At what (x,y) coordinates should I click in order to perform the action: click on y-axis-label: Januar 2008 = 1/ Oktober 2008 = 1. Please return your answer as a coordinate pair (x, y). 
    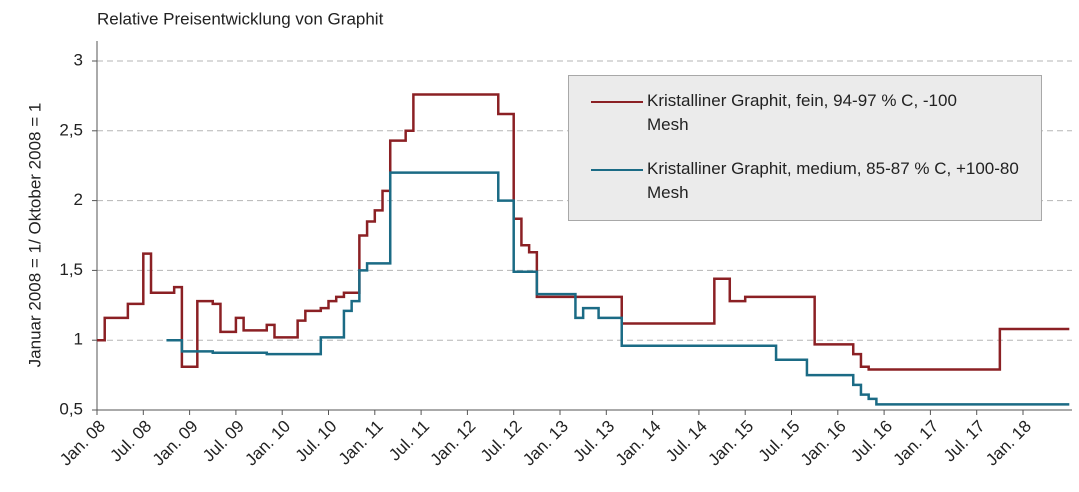
    Looking at the image, I should click on (34, 235).